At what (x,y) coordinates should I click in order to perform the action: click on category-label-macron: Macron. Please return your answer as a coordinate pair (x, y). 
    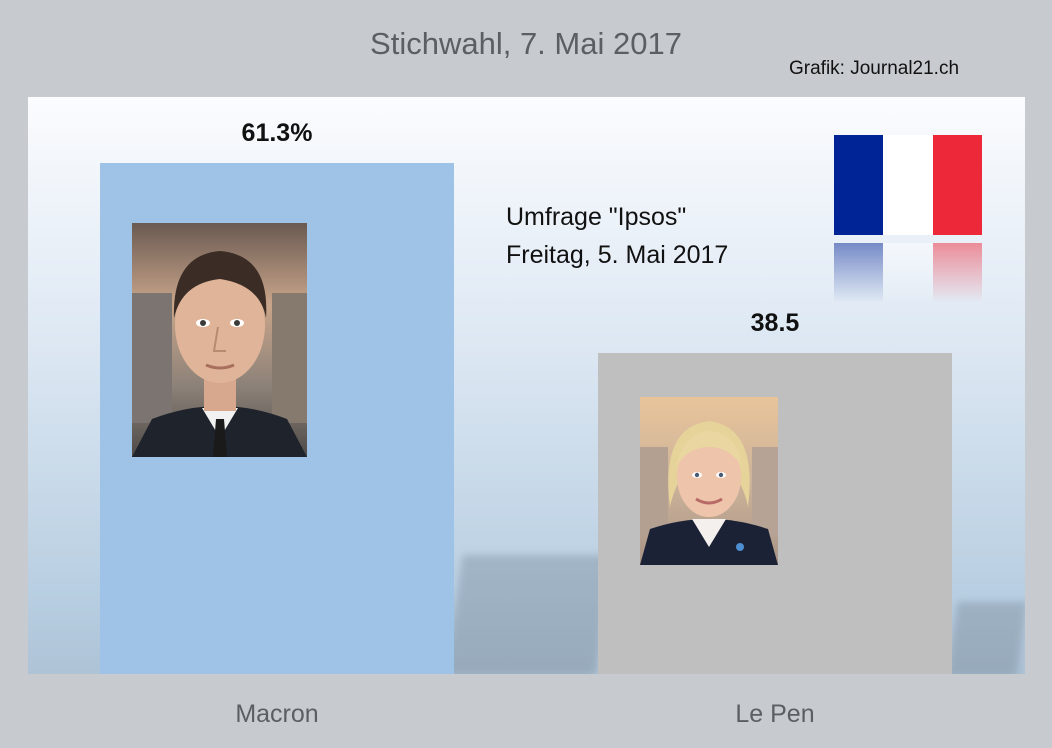
    Looking at the image, I should click on (277, 714).